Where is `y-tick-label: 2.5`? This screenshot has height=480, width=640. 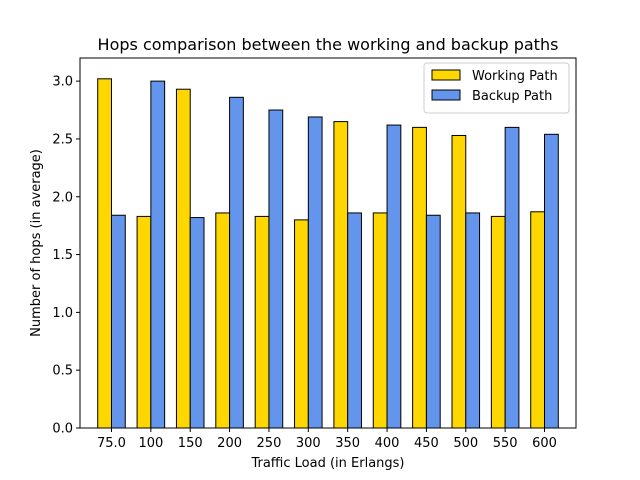
y-tick-label: 2.5 is located at coordinates (62, 139).